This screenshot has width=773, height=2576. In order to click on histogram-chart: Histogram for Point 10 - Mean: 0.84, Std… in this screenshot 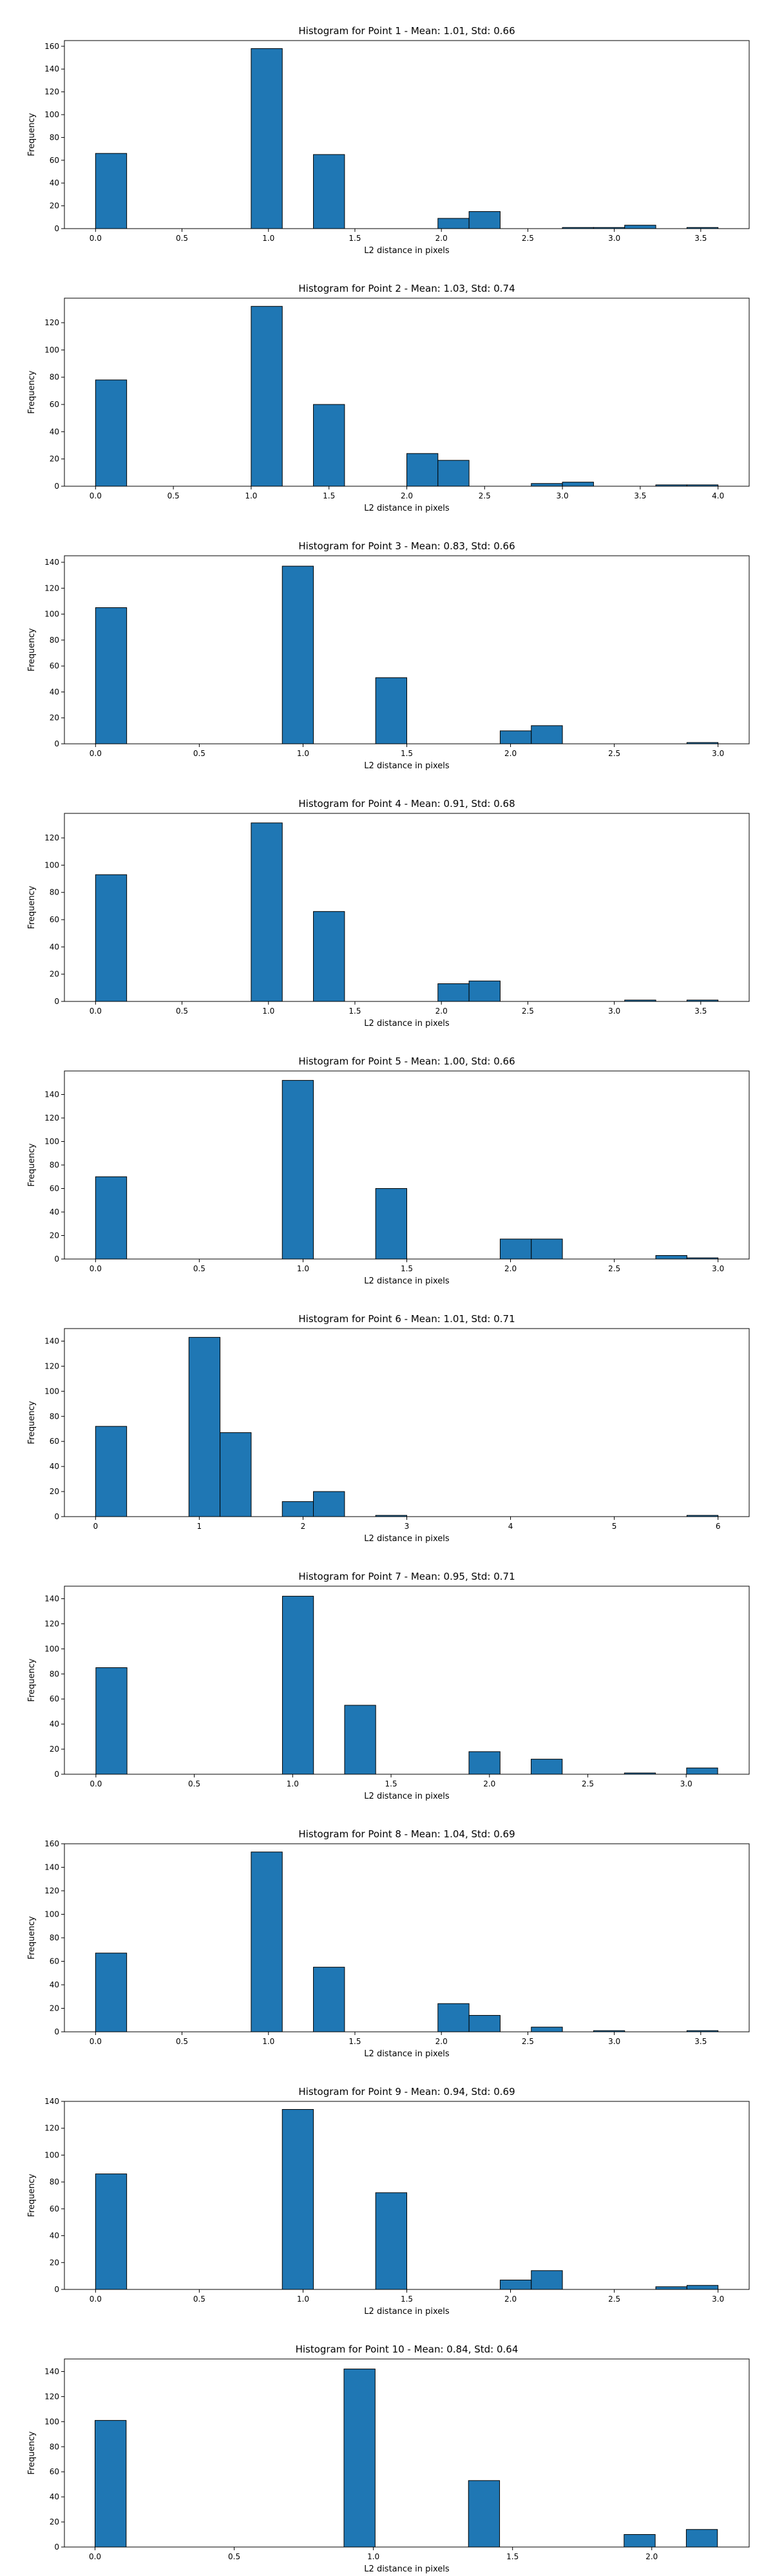, I will do `click(388, 2459)`.